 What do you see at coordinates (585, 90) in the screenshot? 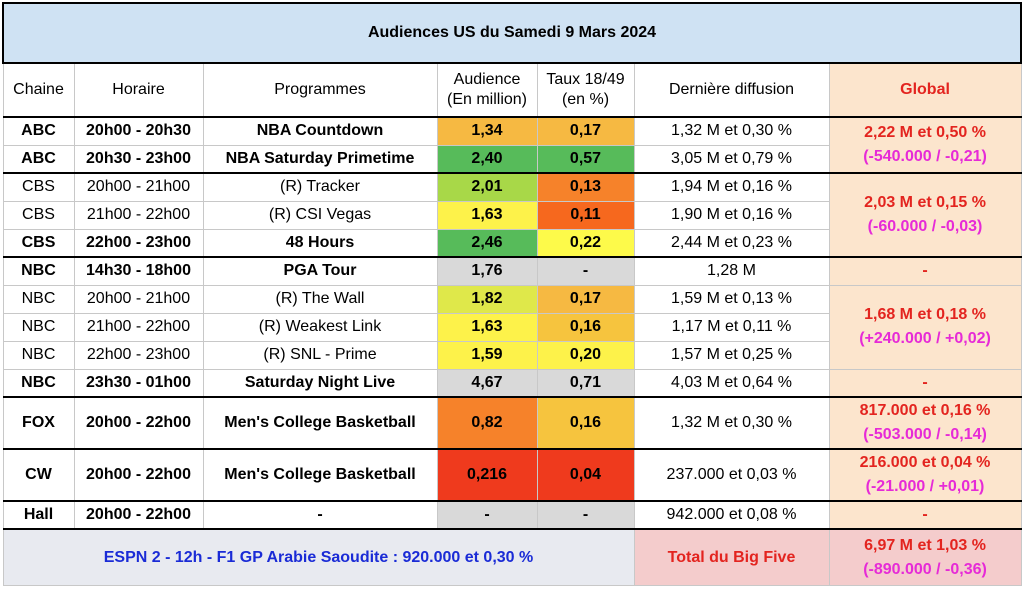
I see `header-taux: Taux 18/49 (en %)` at bounding box center [585, 90].